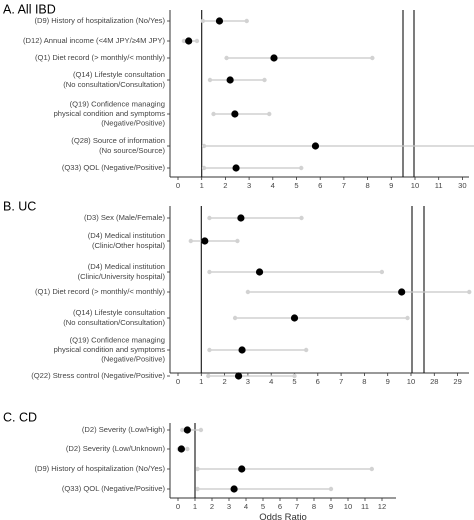 This screenshot has width=474, height=520. I want to click on x-tick-label: 1, so click(195, 506).